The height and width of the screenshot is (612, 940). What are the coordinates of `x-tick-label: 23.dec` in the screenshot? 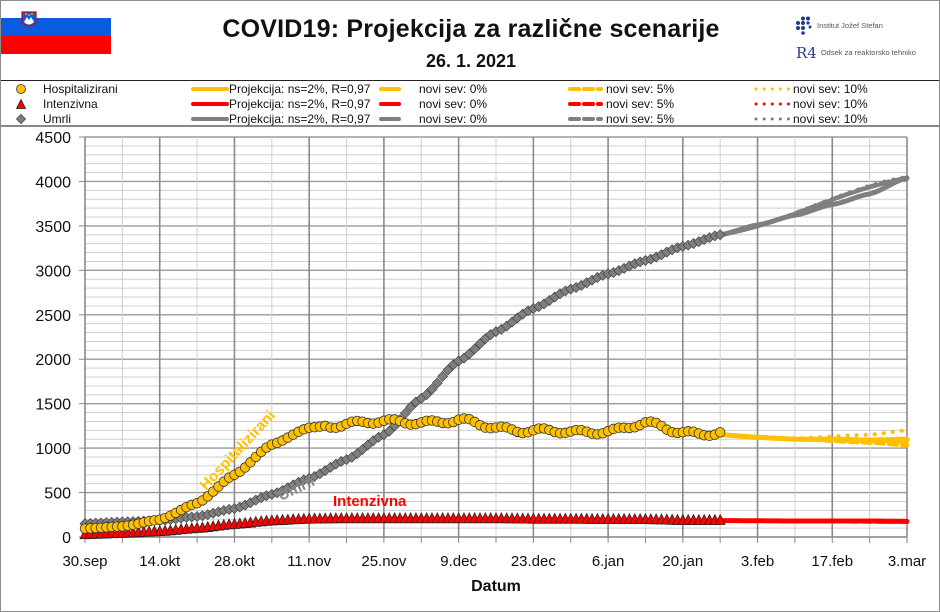 It's located at (534, 561).